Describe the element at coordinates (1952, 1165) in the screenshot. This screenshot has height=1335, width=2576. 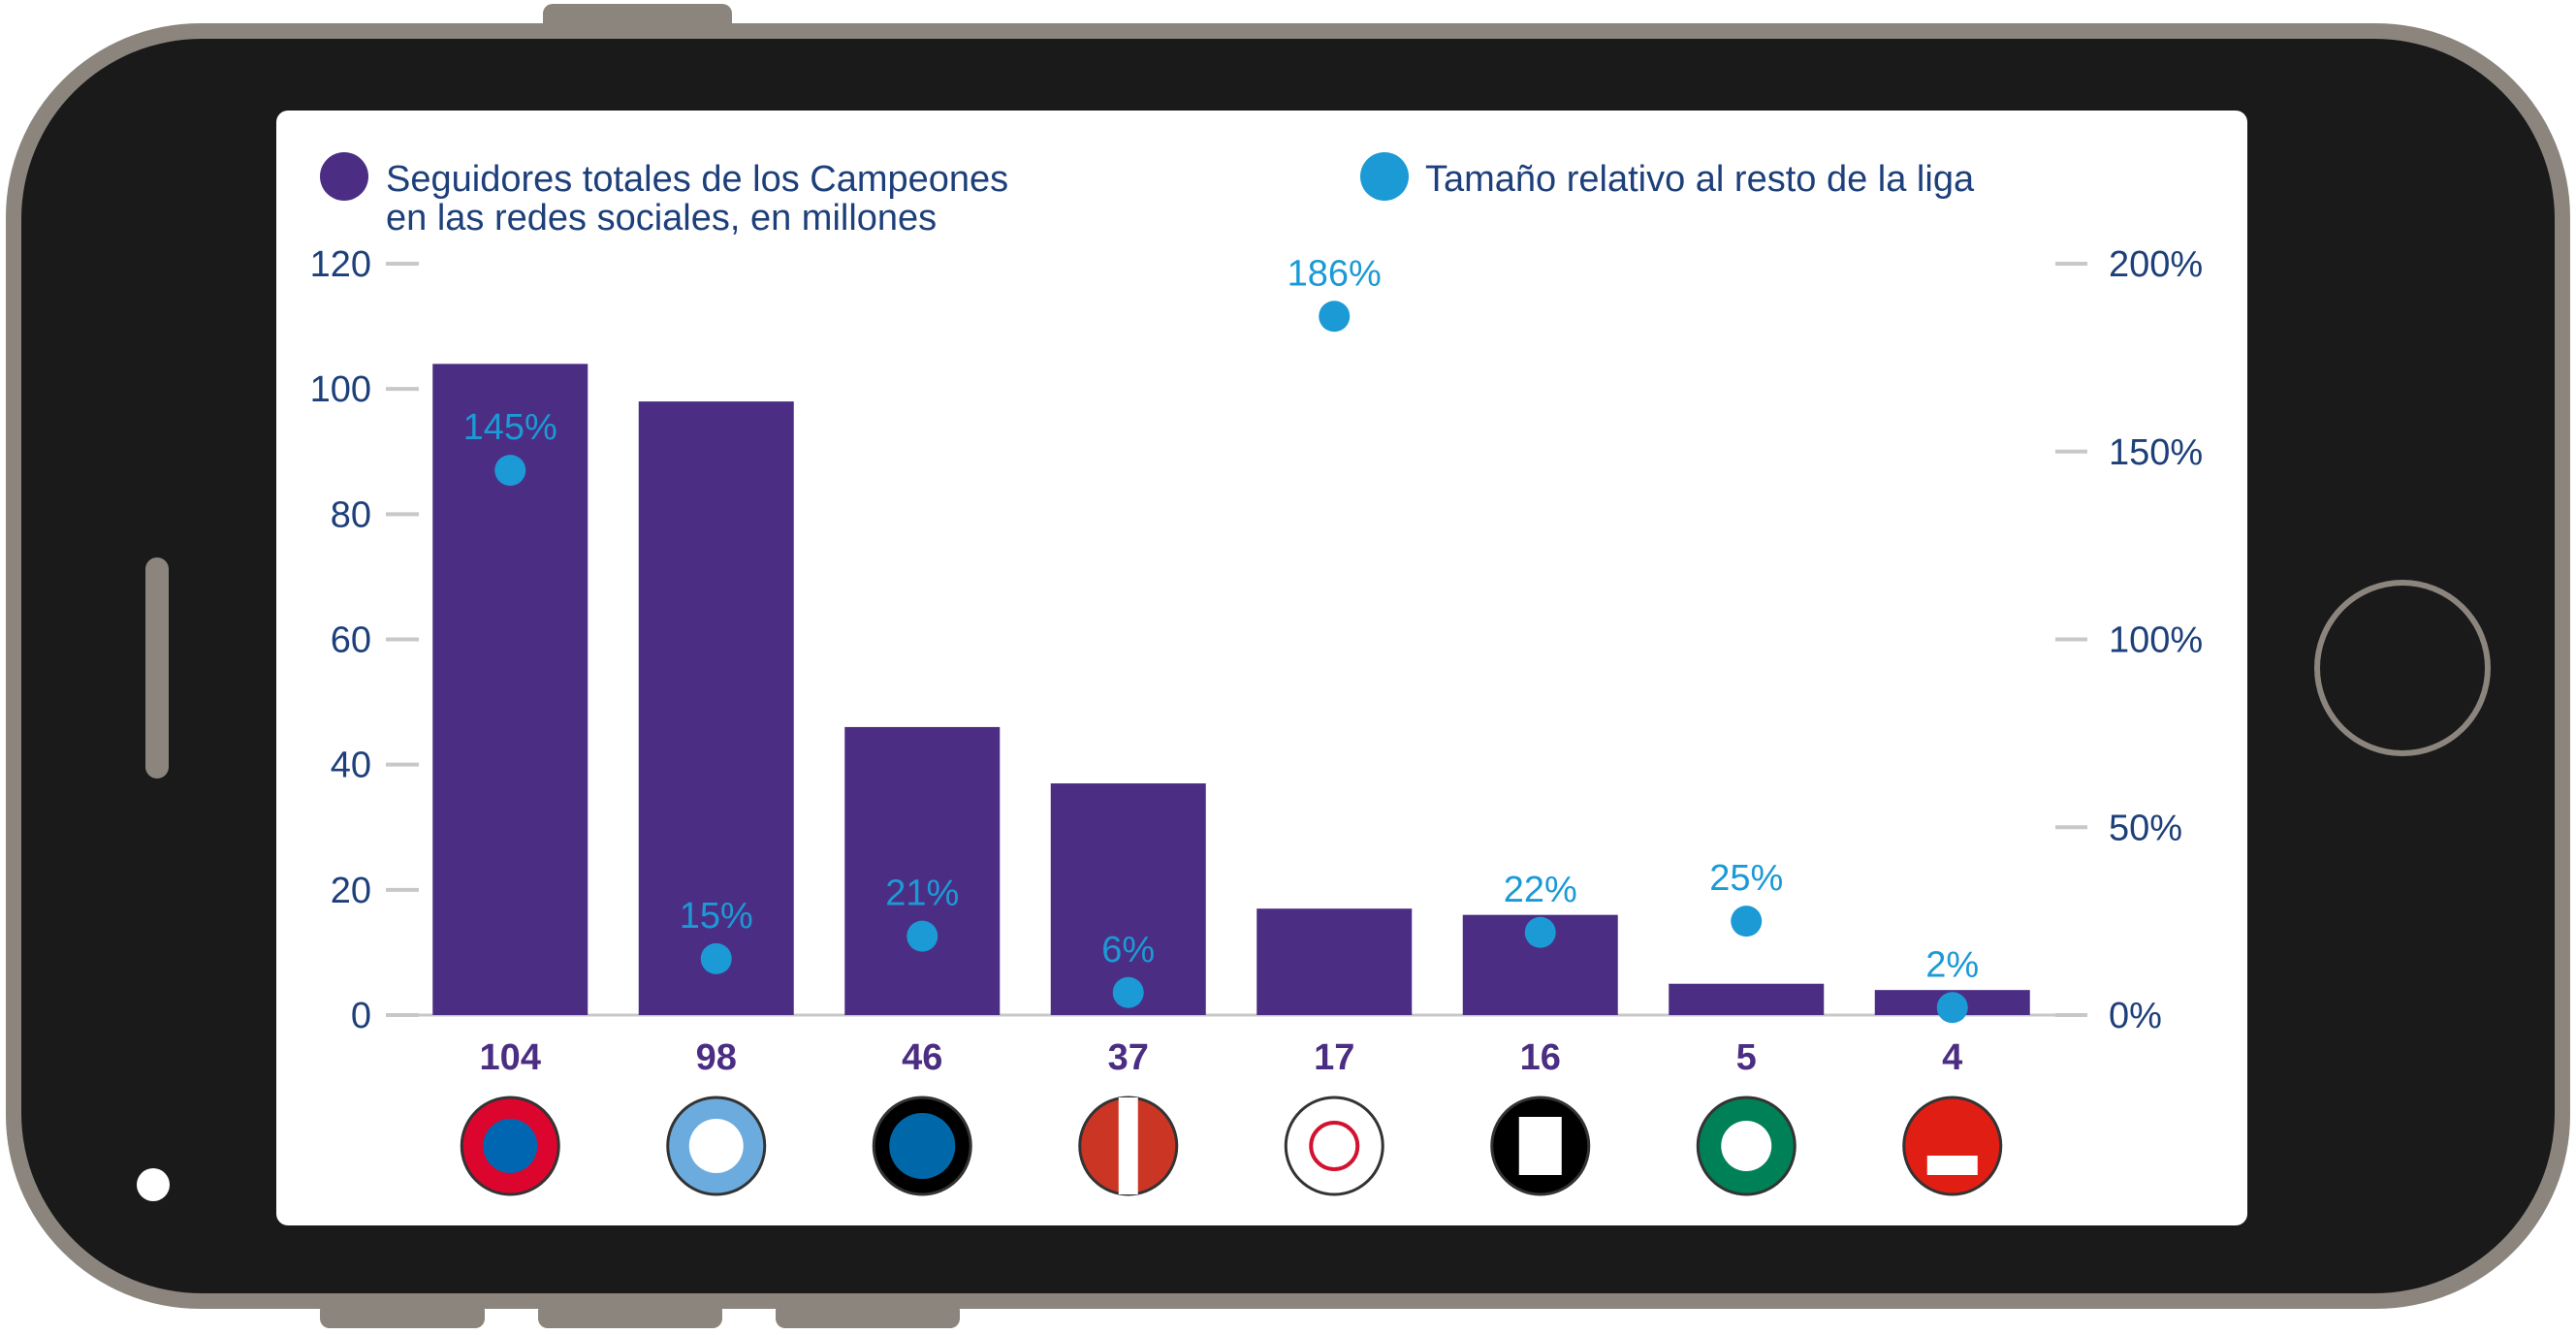
I see `losc-inner-icon` at that location.